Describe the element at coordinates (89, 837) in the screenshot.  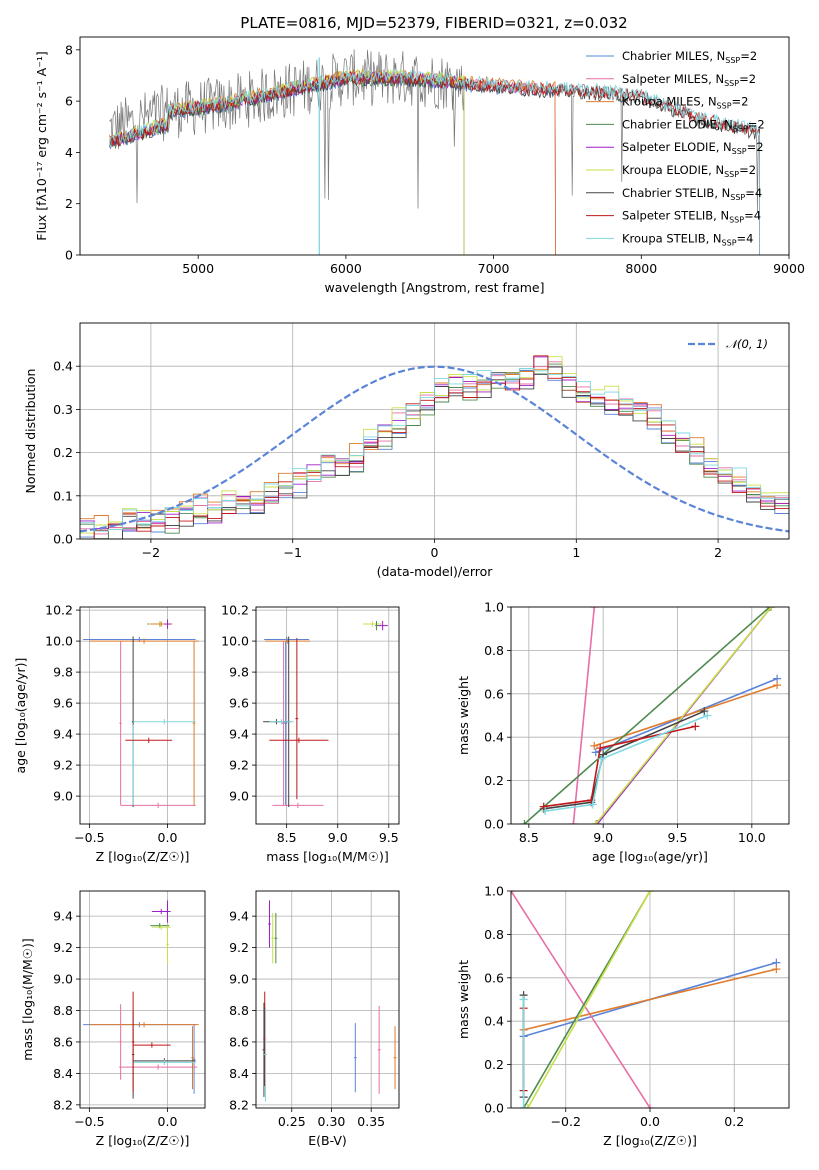
I see `x-tick-label: −0.5` at that location.